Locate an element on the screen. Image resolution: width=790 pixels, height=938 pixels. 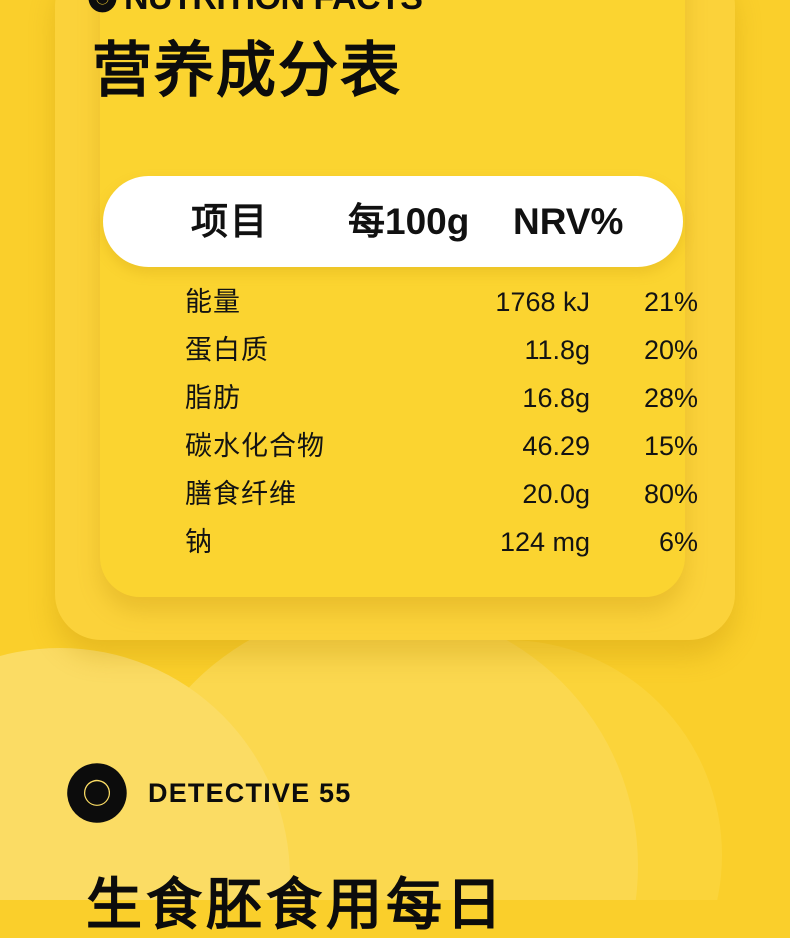
table-row: 膳食纤维 20.0g 80% is located at coordinates (399, 494).